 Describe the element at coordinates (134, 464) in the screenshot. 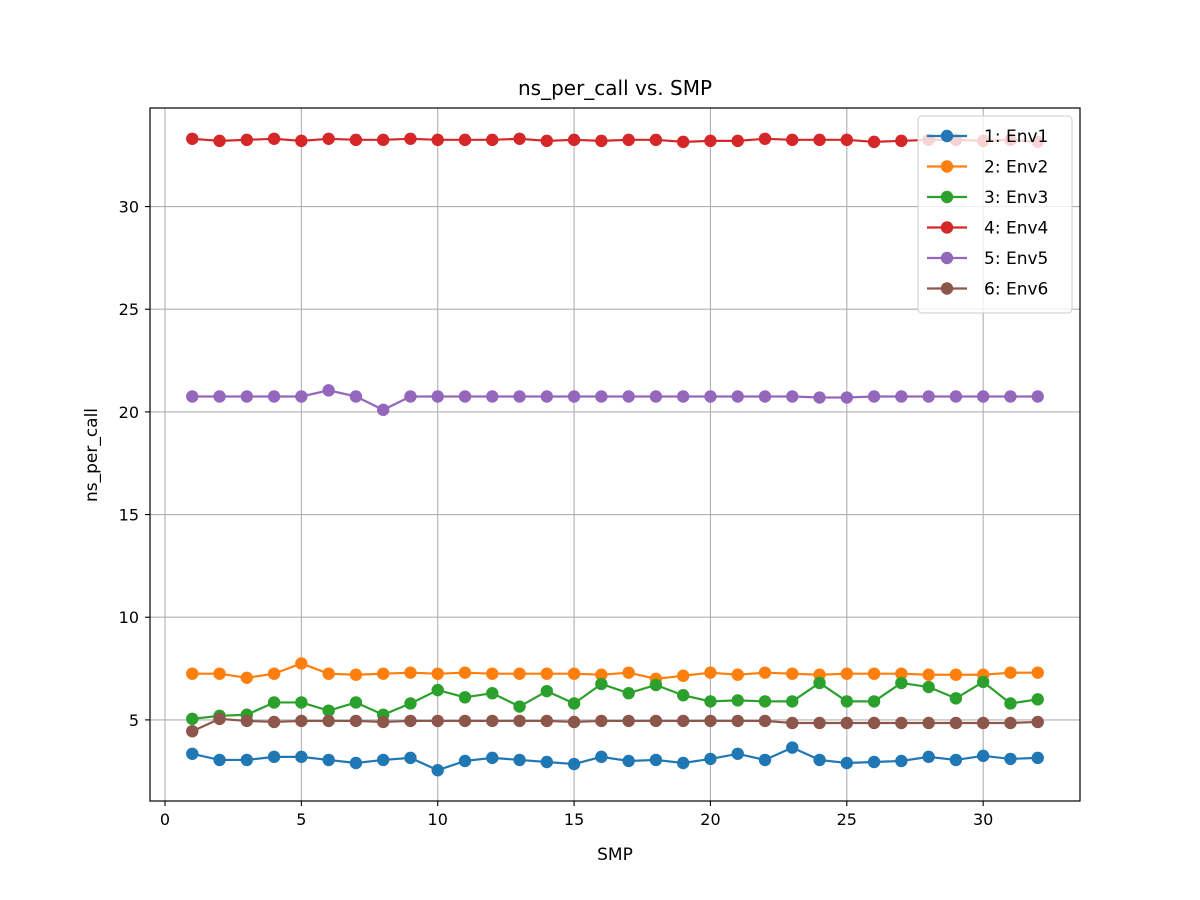

I see `y-axis: 5 10 15 20 25 30` at that location.